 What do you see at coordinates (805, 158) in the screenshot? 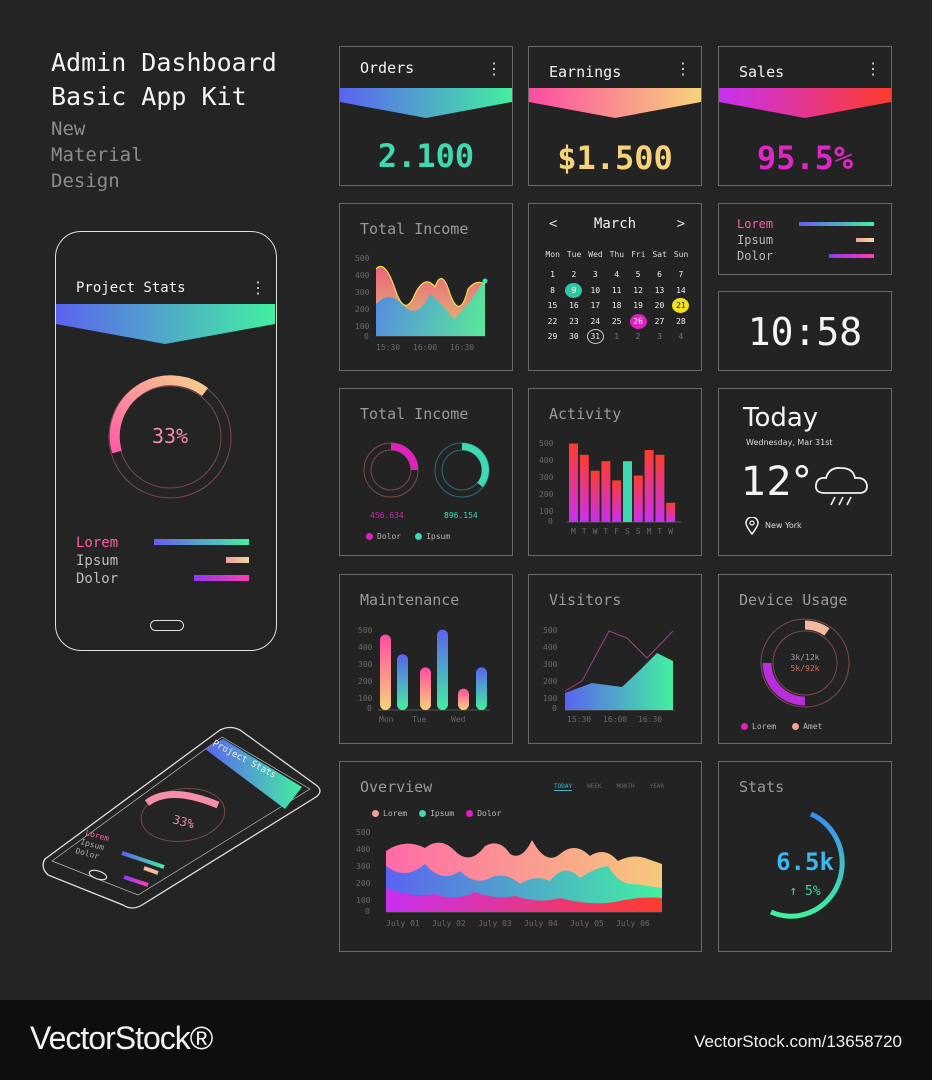
I see `sales-value: 95.5%` at bounding box center [805, 158].